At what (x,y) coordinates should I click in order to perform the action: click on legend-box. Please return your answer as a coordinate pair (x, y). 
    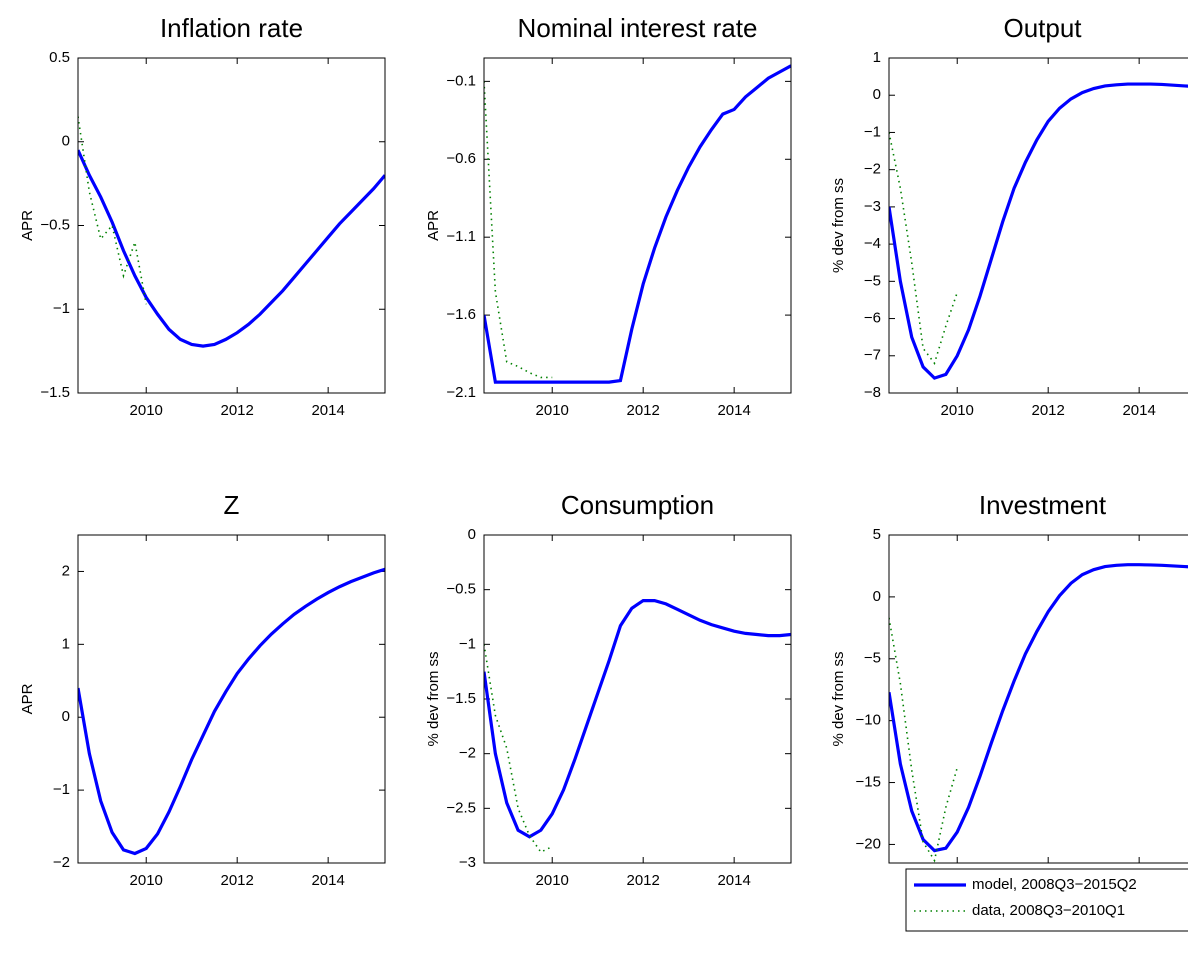
    Looking at the image, I should click on (1046, 900).